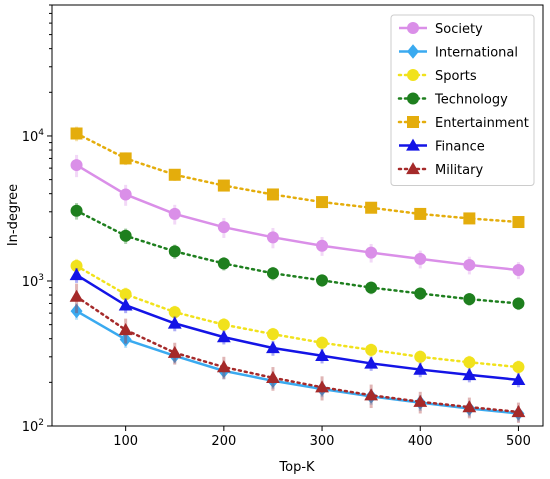  Describe the element at coordinates (476, 53) in the screenshot. I see `legend-label: International` at that location.